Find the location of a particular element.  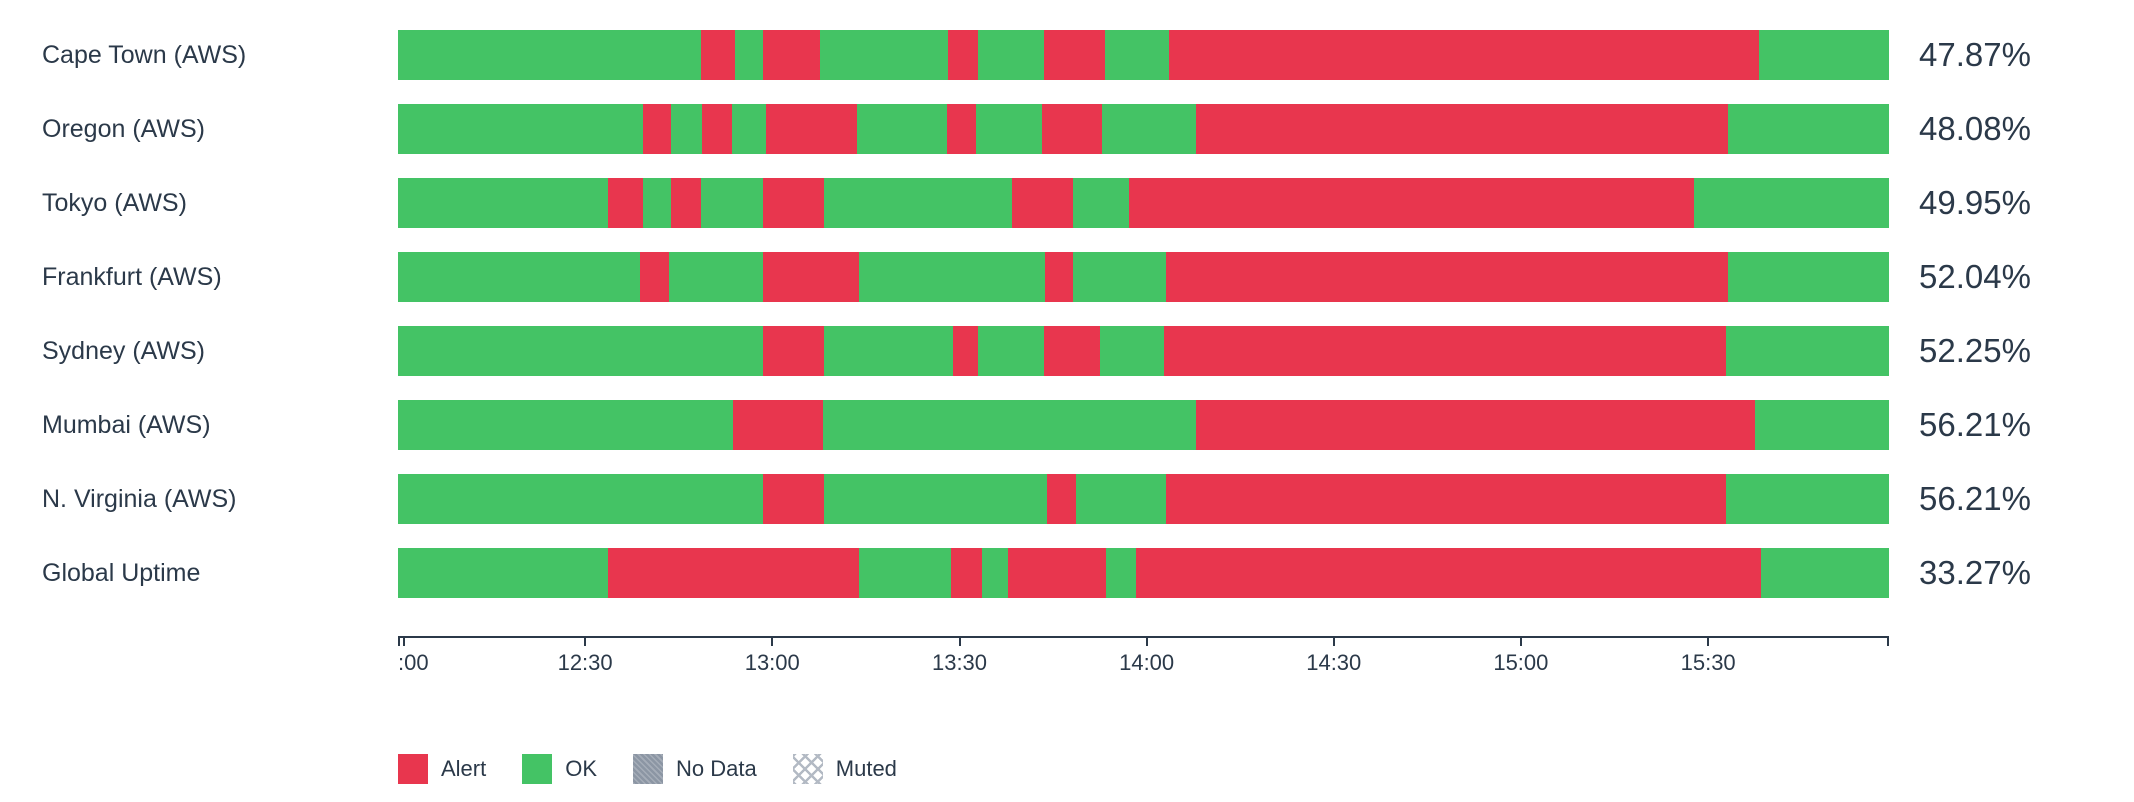

region-label: Tokyo (AWS) is located at coordinates (114, 203).